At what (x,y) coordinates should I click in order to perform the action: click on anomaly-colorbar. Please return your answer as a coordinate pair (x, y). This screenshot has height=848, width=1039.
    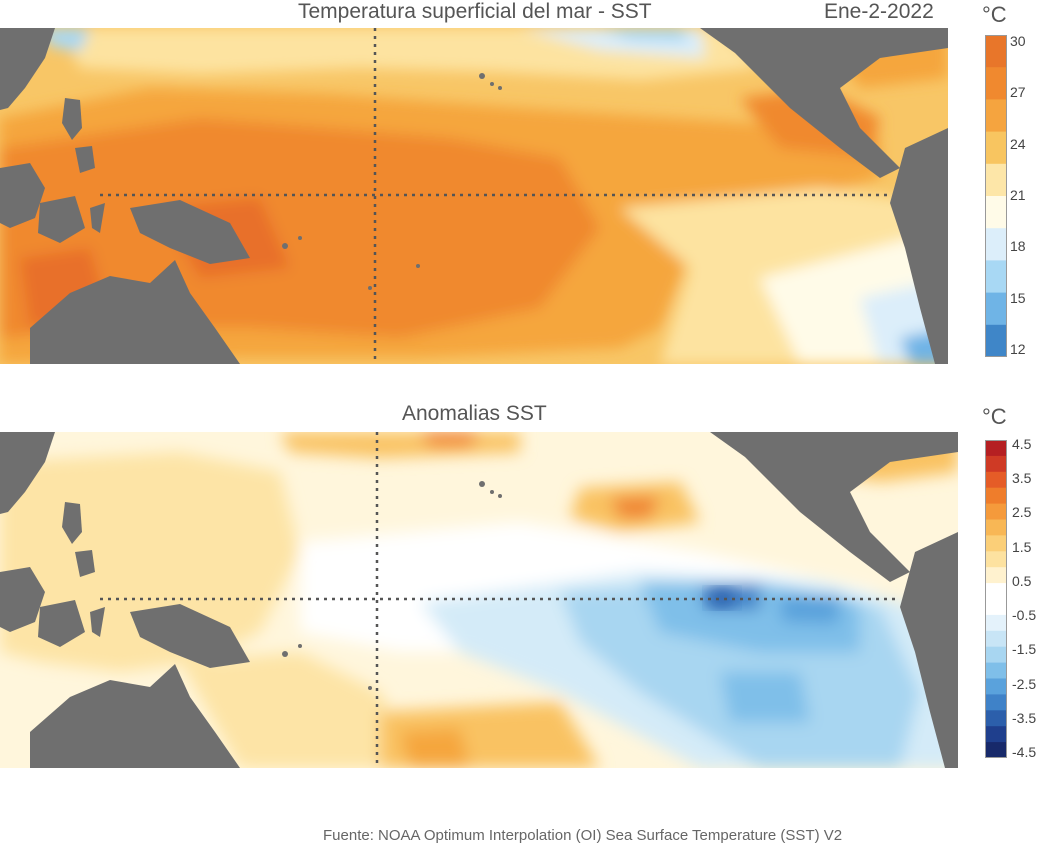
    Looking at the image, I should click on (996, 599).